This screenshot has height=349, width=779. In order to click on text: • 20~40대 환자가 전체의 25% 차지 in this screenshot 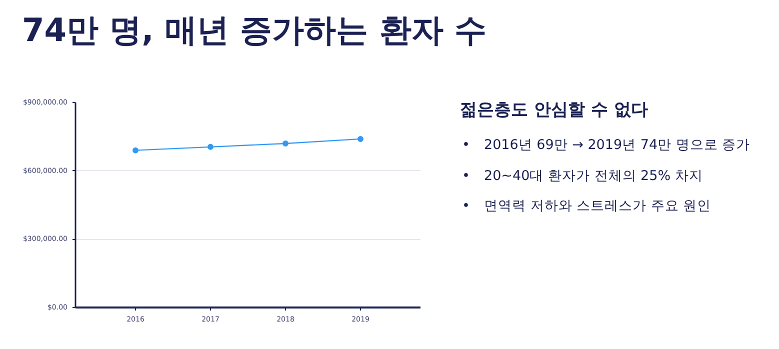, I will do `click(582, 176)`.